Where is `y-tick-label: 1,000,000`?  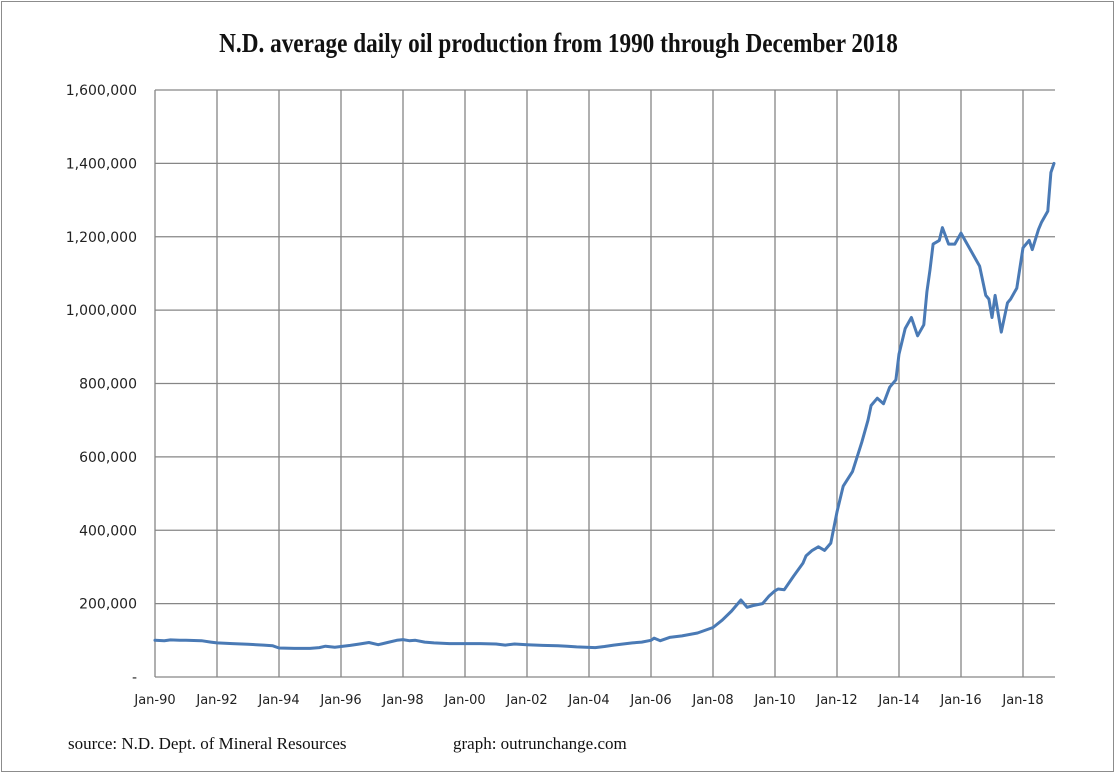
y-tick-label: 1,000,000 is located at coordinates (101, 311).